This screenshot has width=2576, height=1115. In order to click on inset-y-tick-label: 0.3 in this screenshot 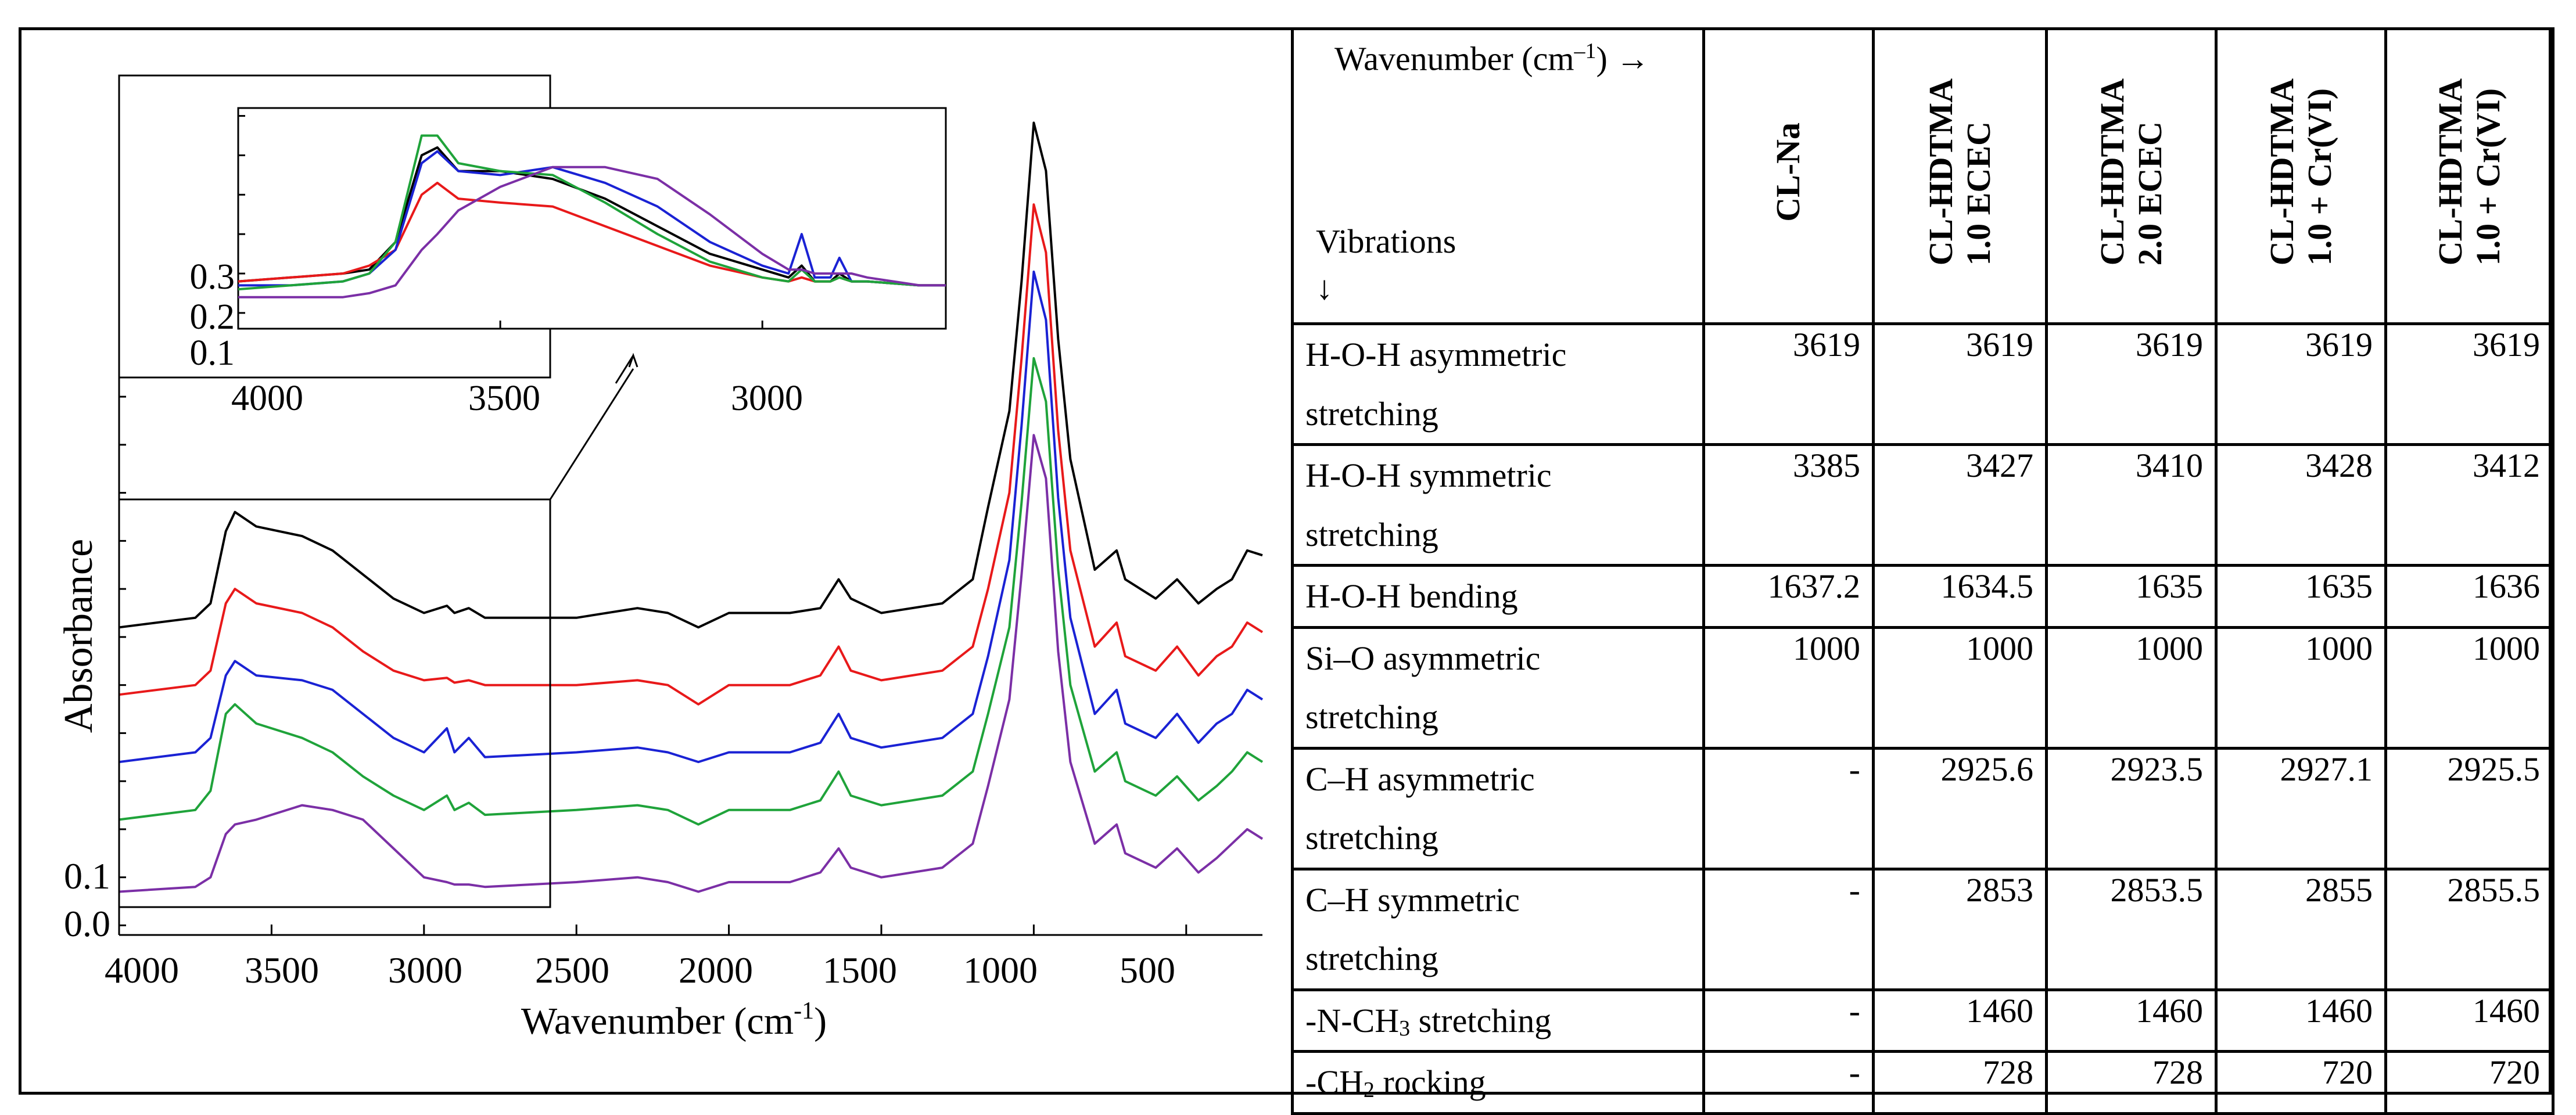, I will do `click(212, 277)`.